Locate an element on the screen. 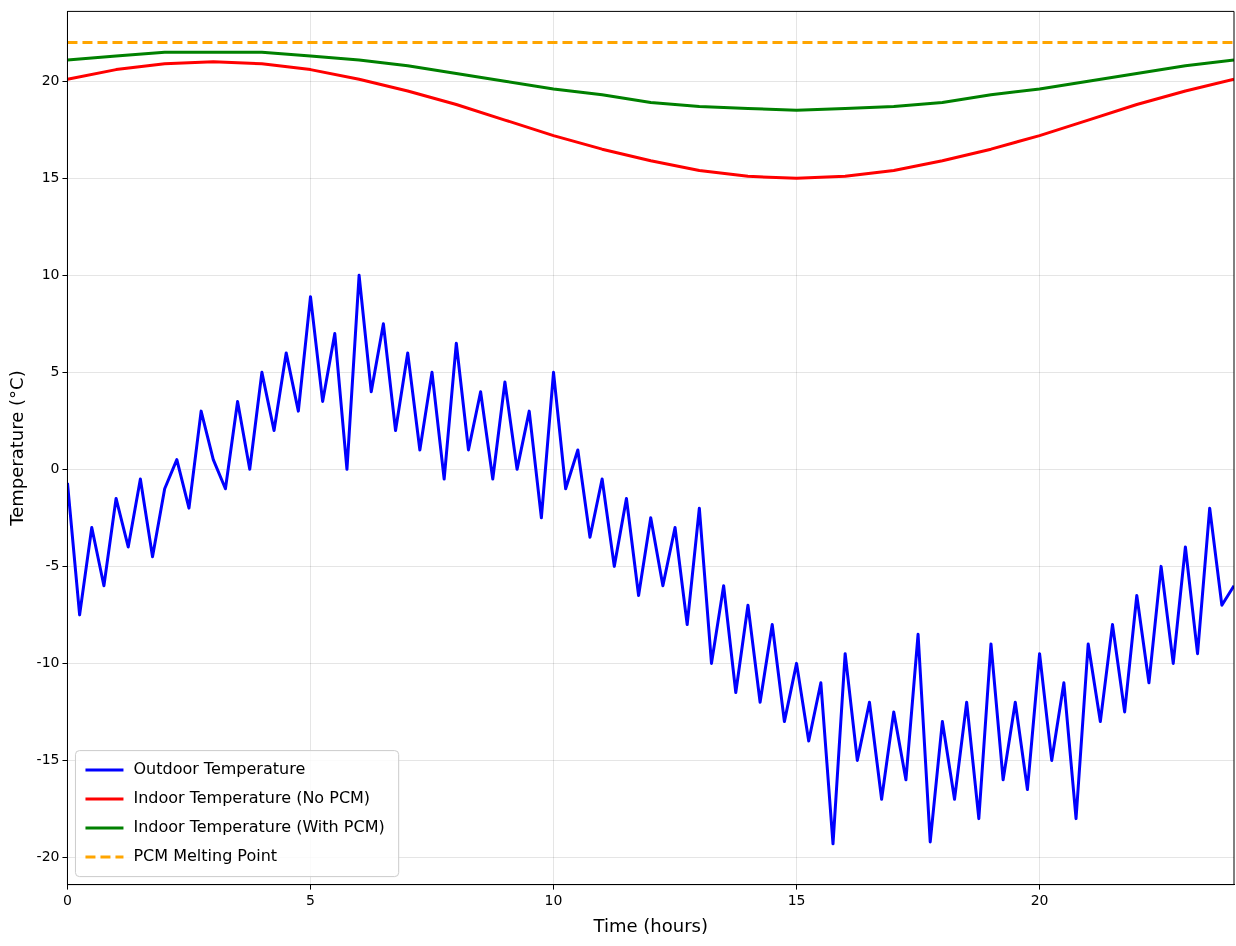 Image resolution: width=1236 pixels, height=946 pixels. legend-label: Indoor Temperature (With PCM) is located at coordinates (259, 827).